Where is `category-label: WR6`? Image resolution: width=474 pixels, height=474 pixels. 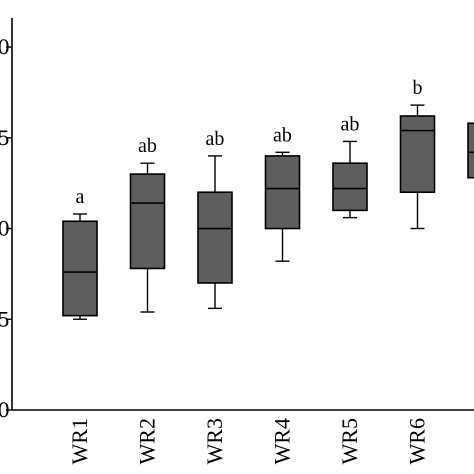
category-label: WR6 is located at coordinates (417, 441).